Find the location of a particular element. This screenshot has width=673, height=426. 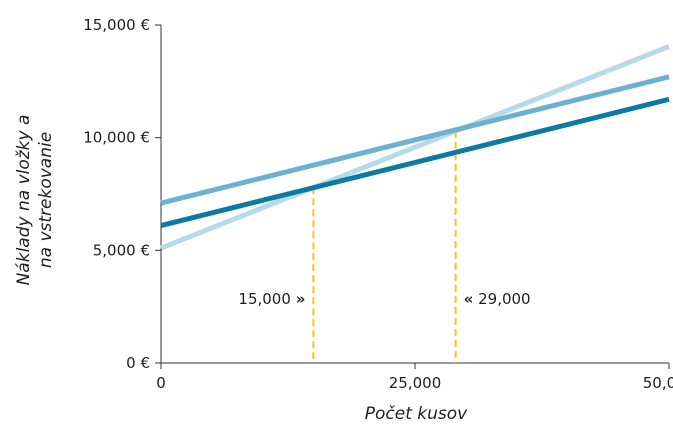

x-axis-title: Počet kusov is located at coordinates (416, 414).